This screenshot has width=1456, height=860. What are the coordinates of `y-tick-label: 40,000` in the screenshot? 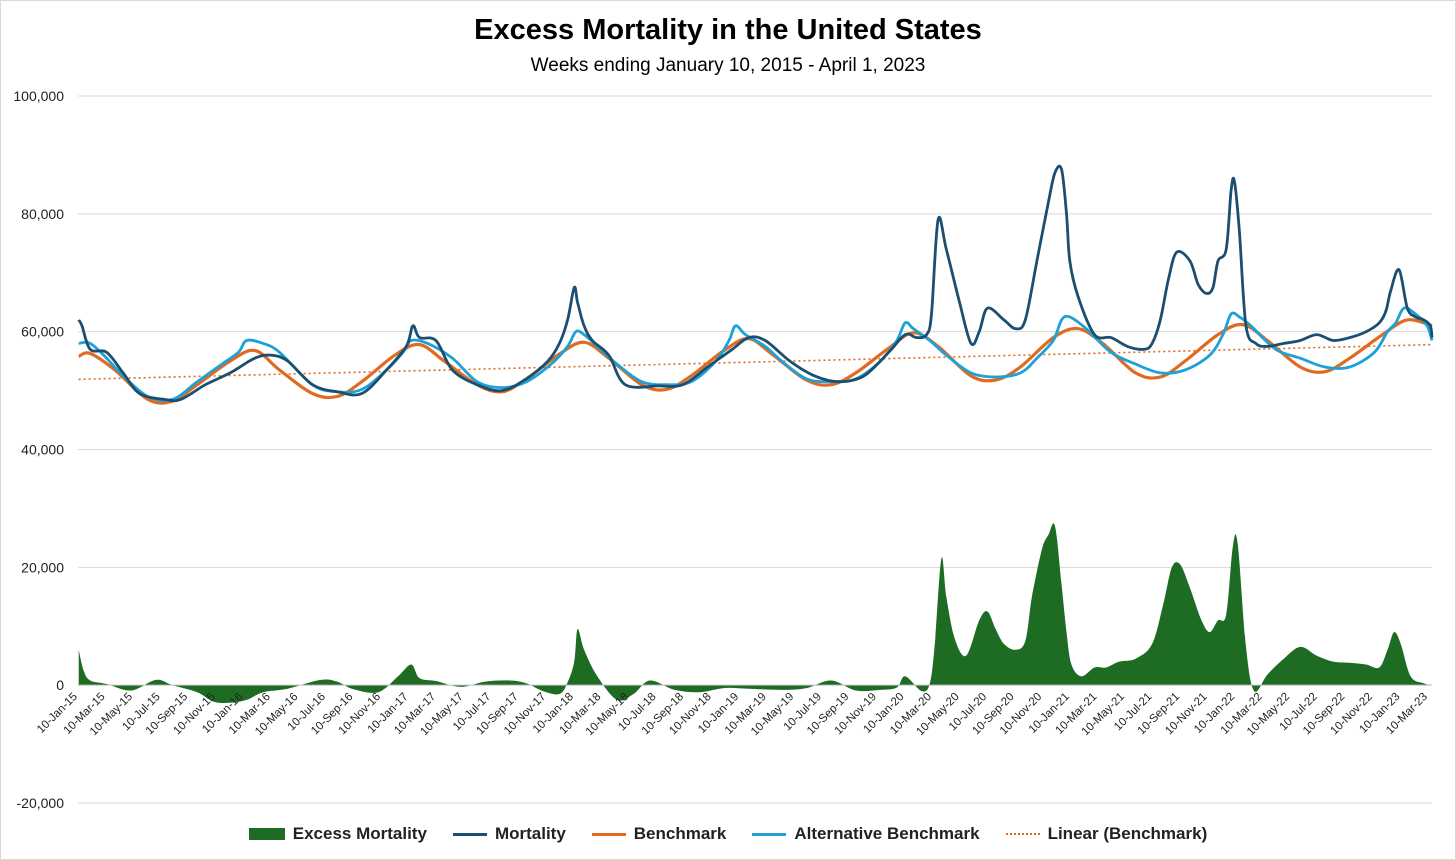 It's located at (42, 450).